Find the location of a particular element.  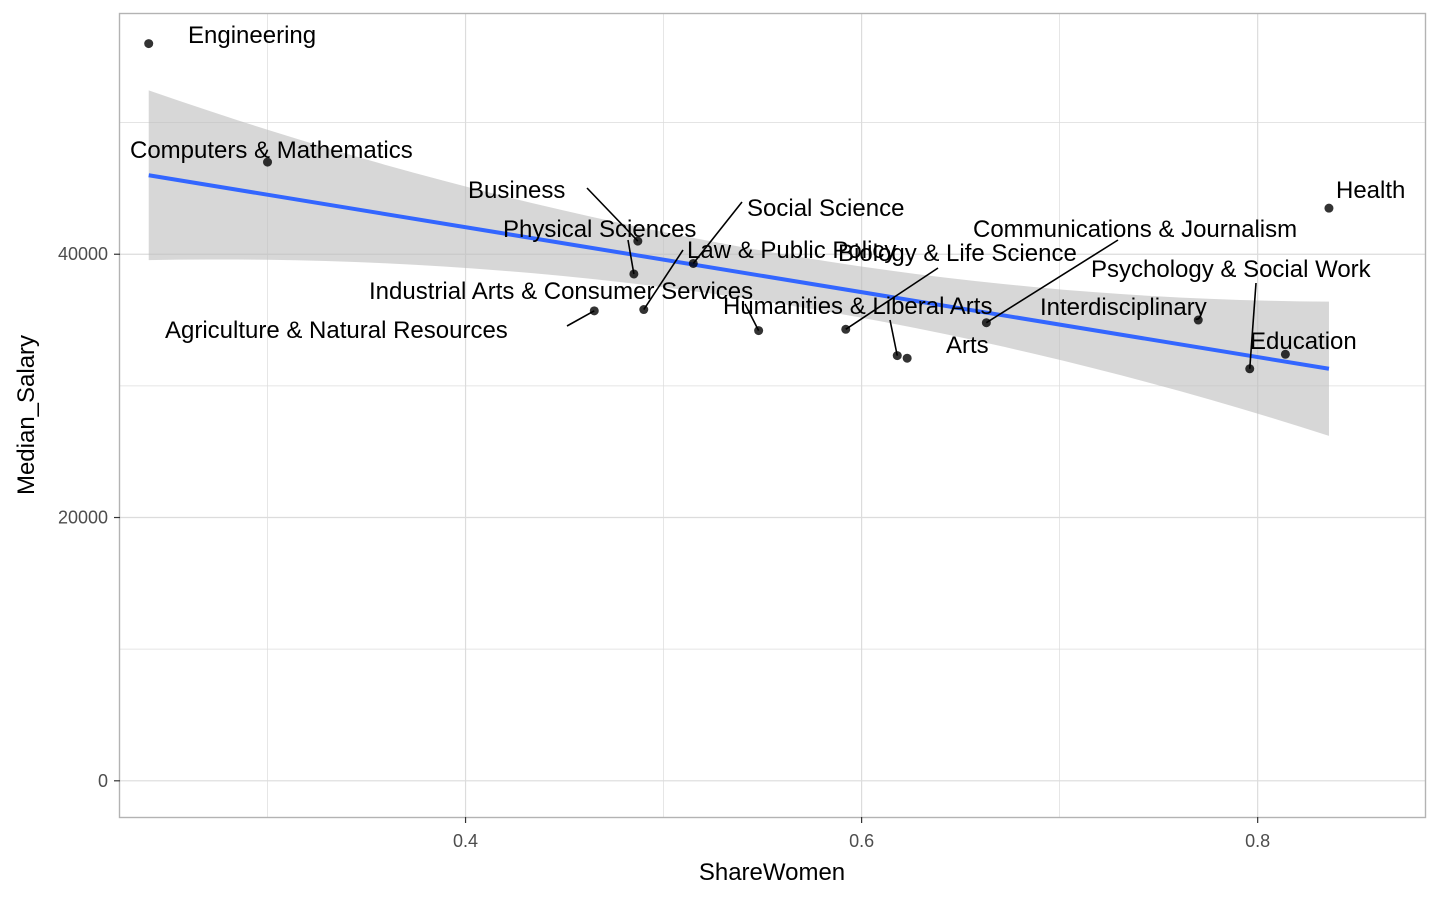

point-label: Computers & Mathematics is located at coordinates (271, 150).